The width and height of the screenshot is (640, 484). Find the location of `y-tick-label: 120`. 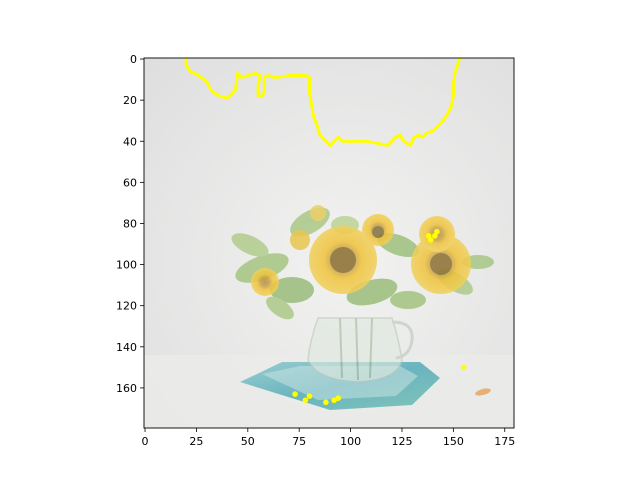

y-tick-label: 120 is located at coordinates (126, 306).